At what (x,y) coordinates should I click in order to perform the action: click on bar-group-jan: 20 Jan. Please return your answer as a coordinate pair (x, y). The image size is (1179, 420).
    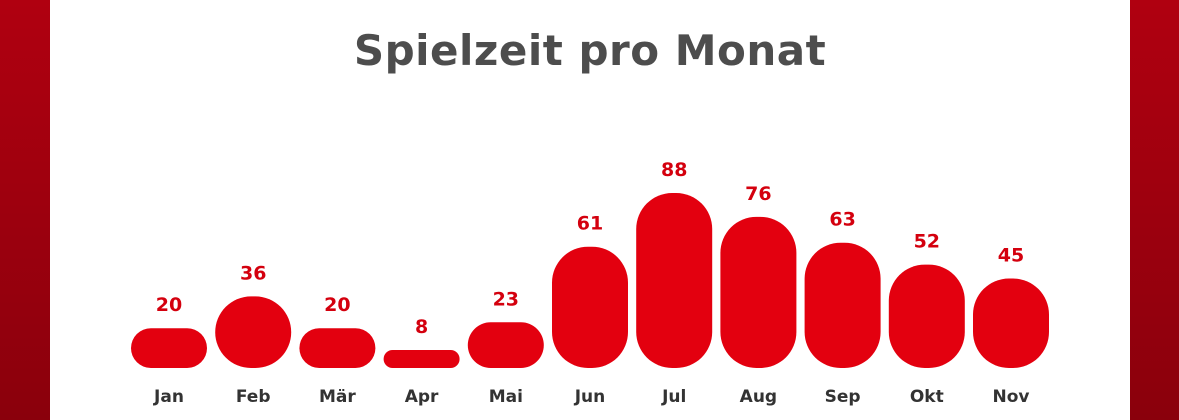
    Looking at the image, I should click on (169, 350).